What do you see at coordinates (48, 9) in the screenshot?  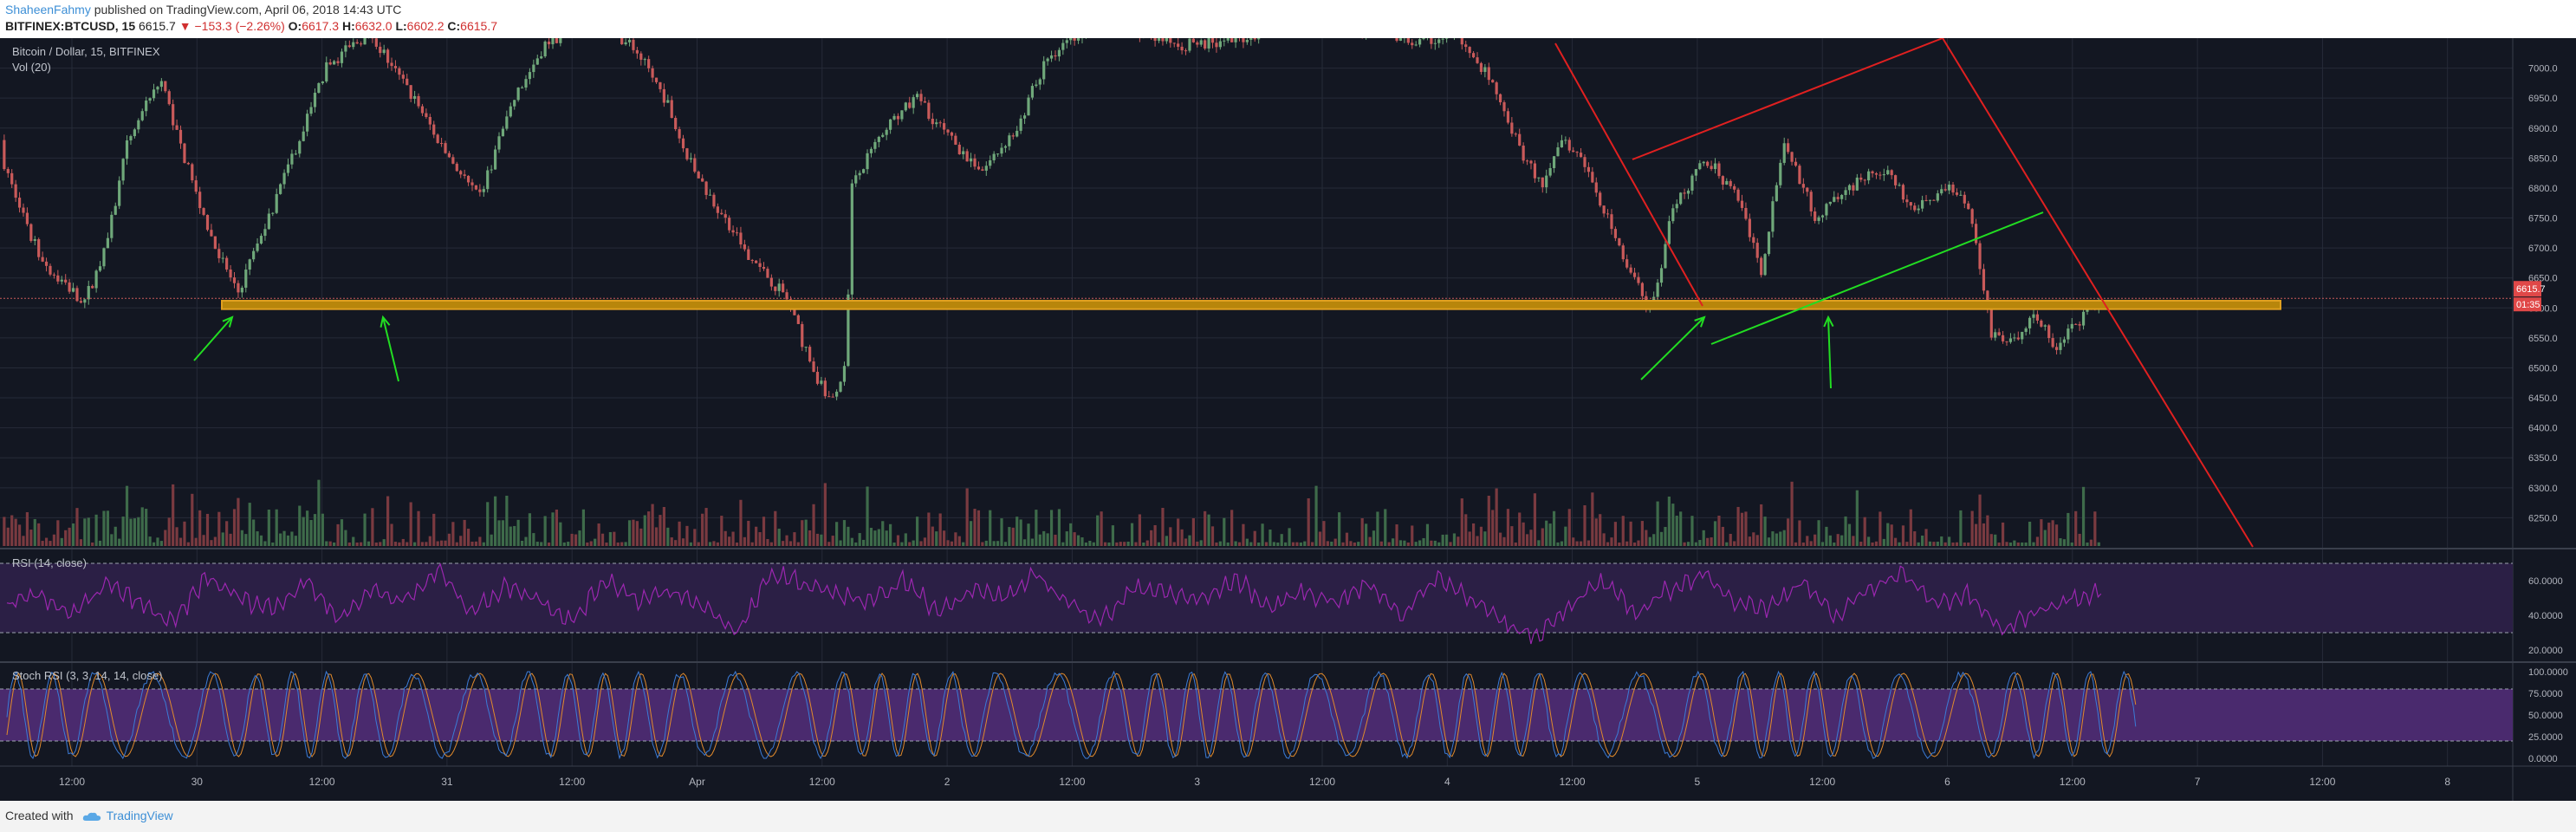 I see `author-link: ShaheenFahmy` at bounding box center [48, 9].